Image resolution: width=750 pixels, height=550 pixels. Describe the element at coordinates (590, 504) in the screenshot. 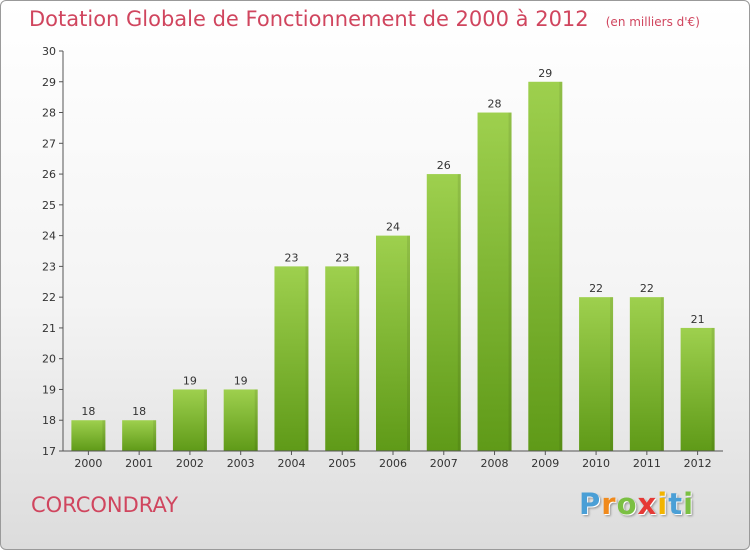

I see `logo-letter: P` at that location.